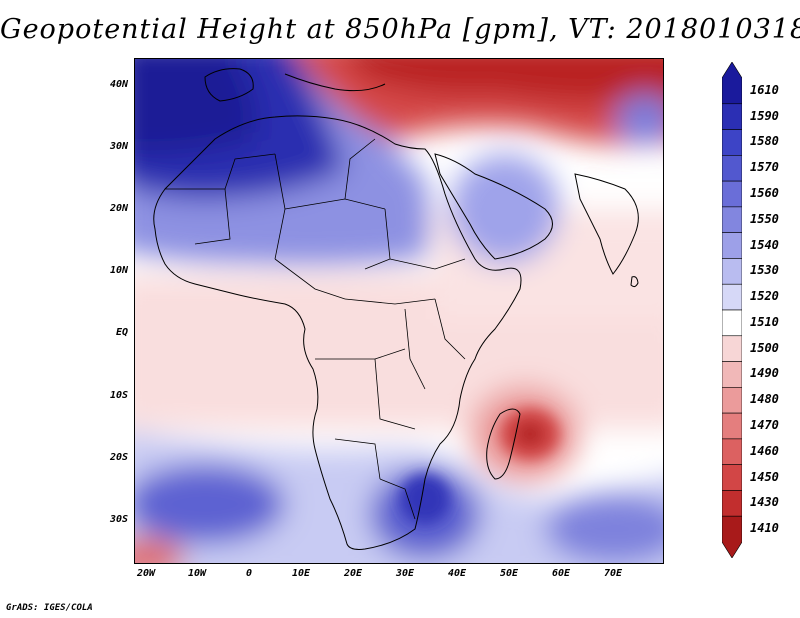 This screenshot has height=618, width=800. I want to click on colorbar-label: 1570, so click(764, 167).